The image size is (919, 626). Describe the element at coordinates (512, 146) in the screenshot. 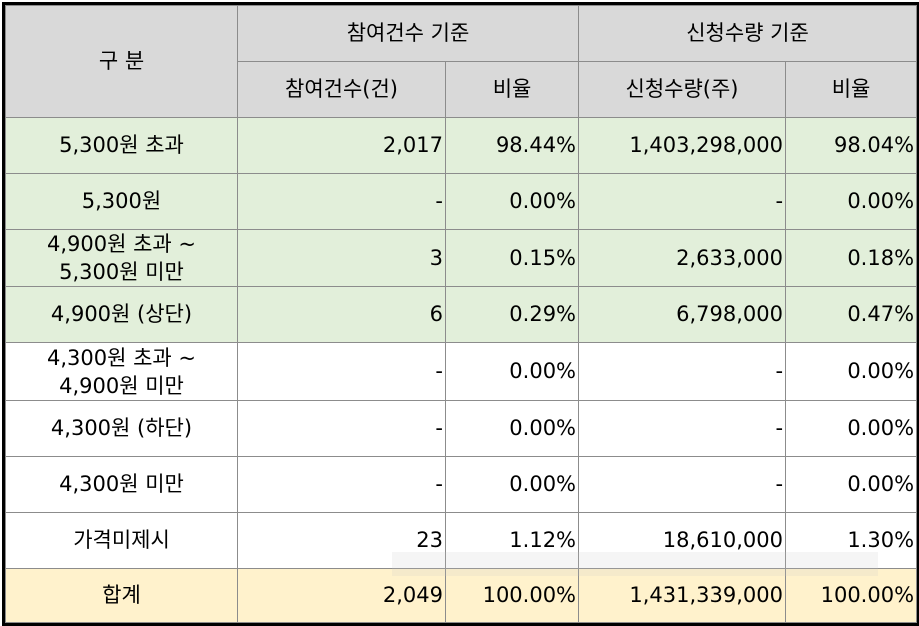

I see `count-ratio-cell: 98.44%` at that location.